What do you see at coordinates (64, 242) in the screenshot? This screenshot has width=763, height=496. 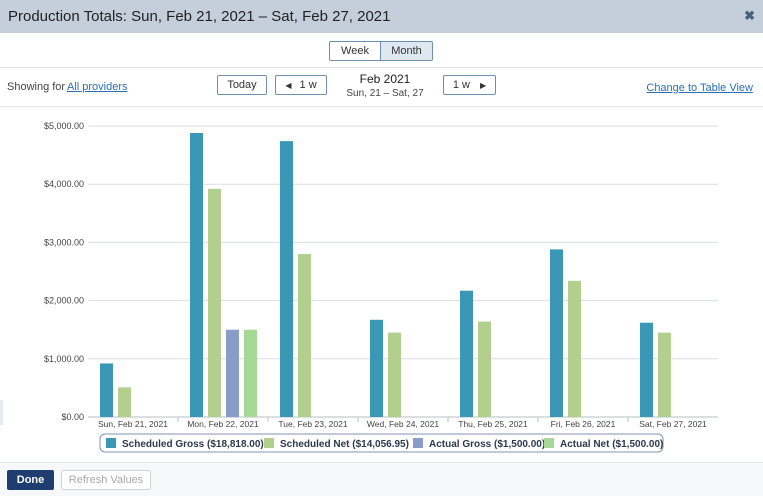 I see `y-tick-label: $3,000.00` at bounding box center [64, 242].